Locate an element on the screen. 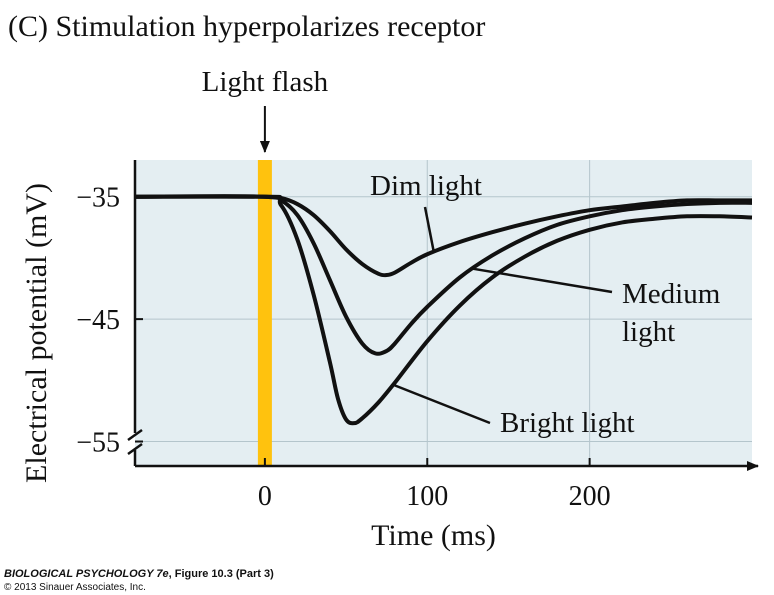  x-axis-label: Time (ms) is located at coordinates (433, 535).